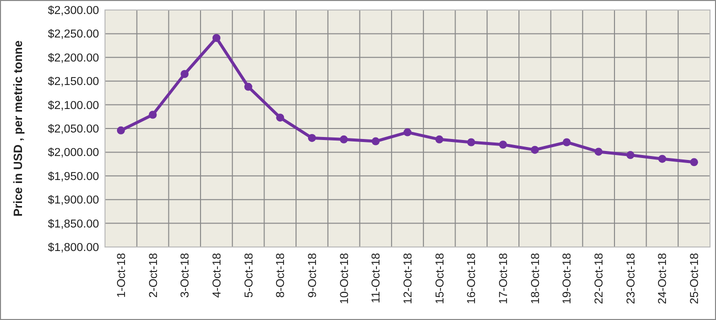 The image size is (716, 320). I want to click on x-tick-label: 18-Oct-18, so click(536, 278).